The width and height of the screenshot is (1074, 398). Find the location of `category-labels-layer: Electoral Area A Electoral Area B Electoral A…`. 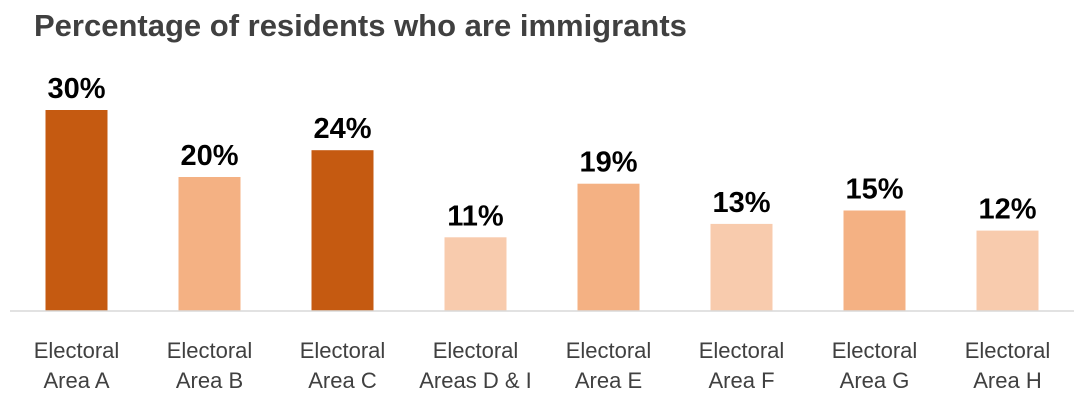

category-labels-layer: Electoral Area A Electoral Area B Electoral A… is located at coordinates (542, 365).